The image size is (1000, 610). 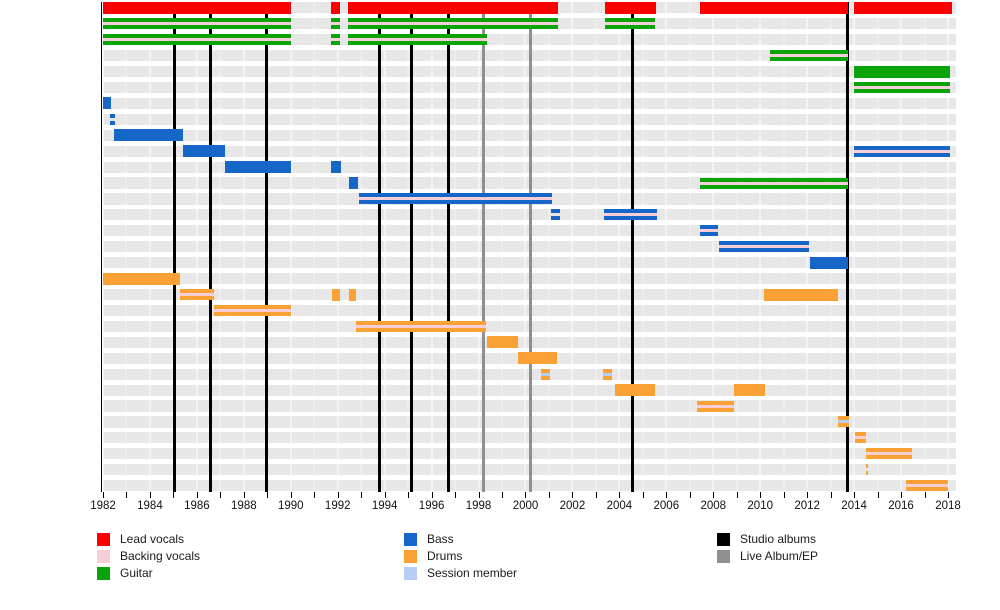 What do you see at coordinates (227, 557) in the screenshot?
I see `legend-item-backing: Backing vocals` at bounding box center [227, 557].